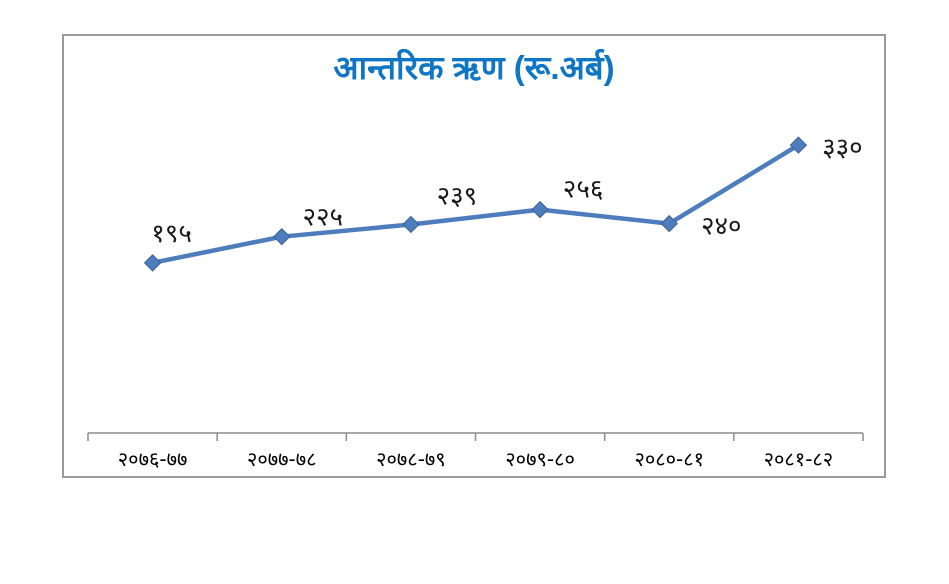 This screenshot has height=584, width=949. I want to click on chart-title: आन्तरिक ऋण (रू.अर्ब), so click(474, 67).